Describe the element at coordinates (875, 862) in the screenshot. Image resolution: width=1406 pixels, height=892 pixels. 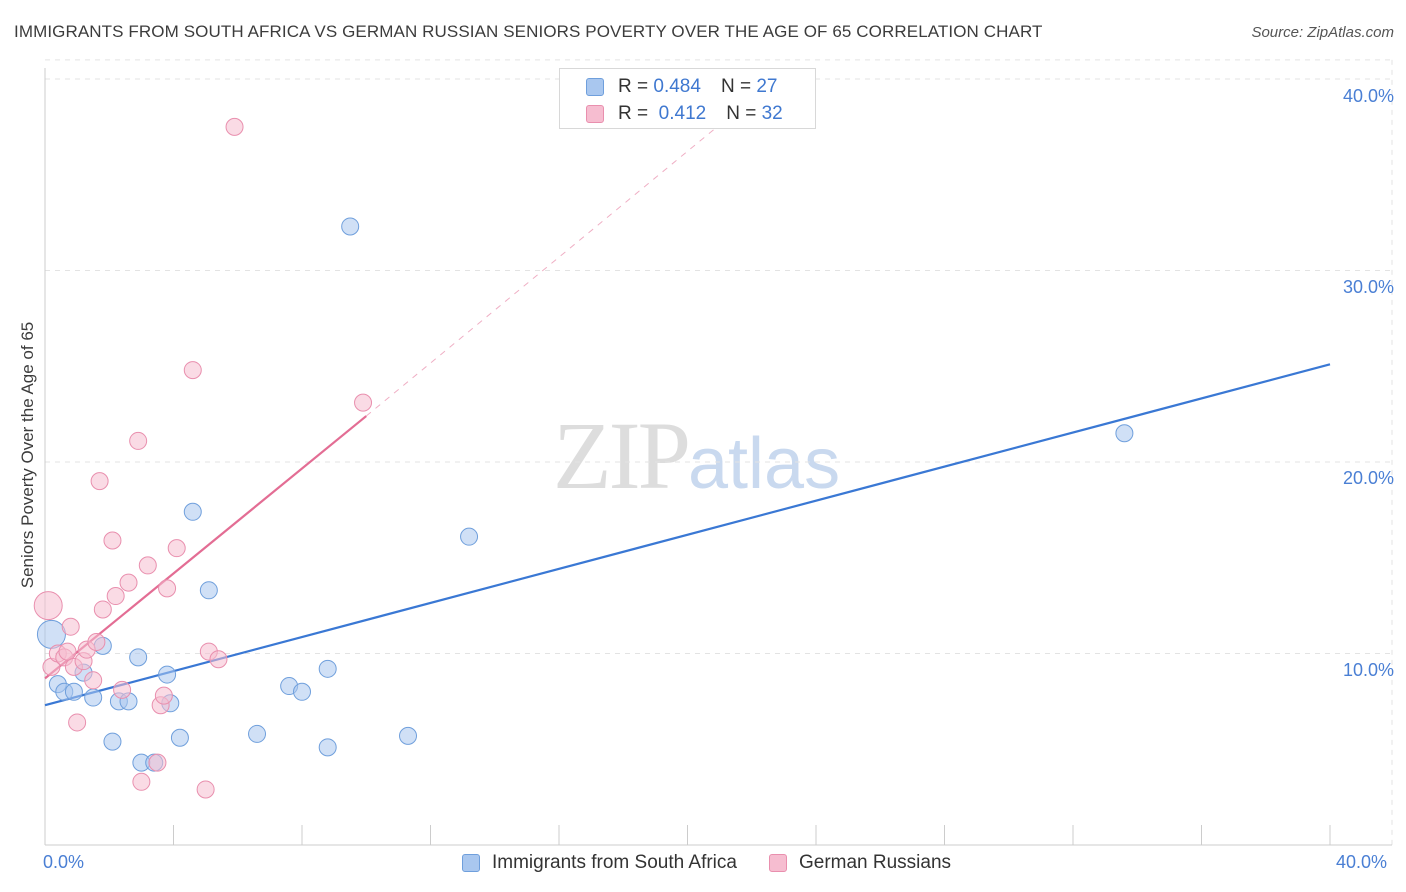
I see `series-label-pink: German Russians` at that location.